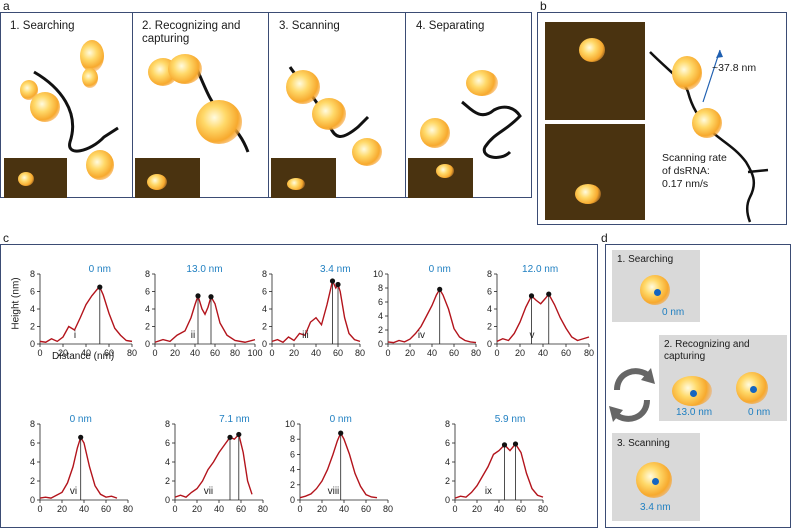 This screenshot has width=791, height=529. Describe the element at coordinates (694, 158) in the screenshot. I see `rate-label-1: Scanning rate` at that location.